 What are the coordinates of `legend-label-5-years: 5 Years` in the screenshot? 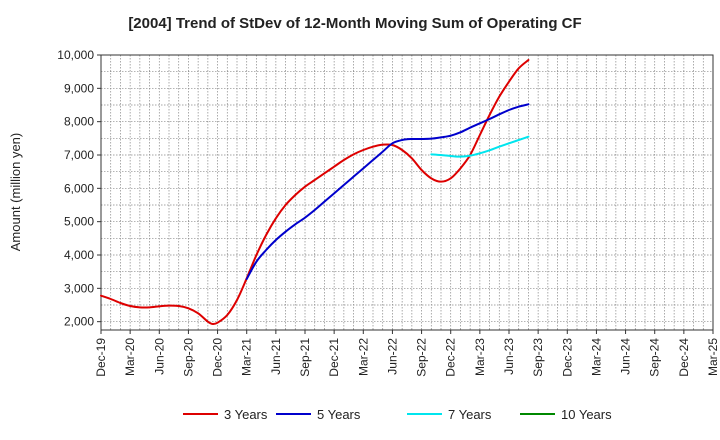 It's located at (339, 414).